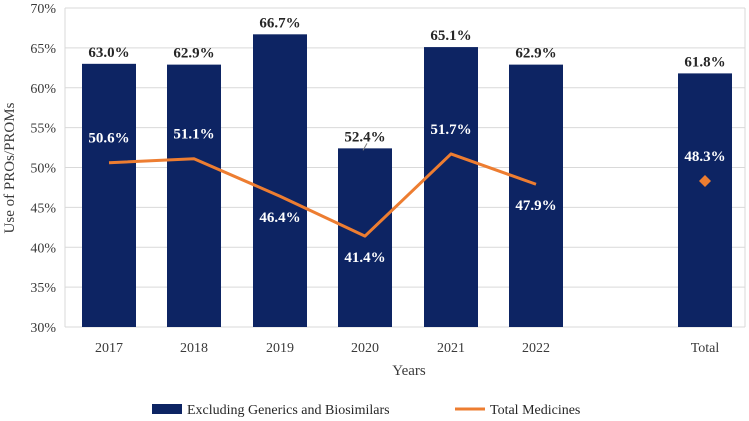 Image resolution: width=749 pixels, height=421 pixels. I want to click on line-value-label: 48.3%, so click(704, 157).